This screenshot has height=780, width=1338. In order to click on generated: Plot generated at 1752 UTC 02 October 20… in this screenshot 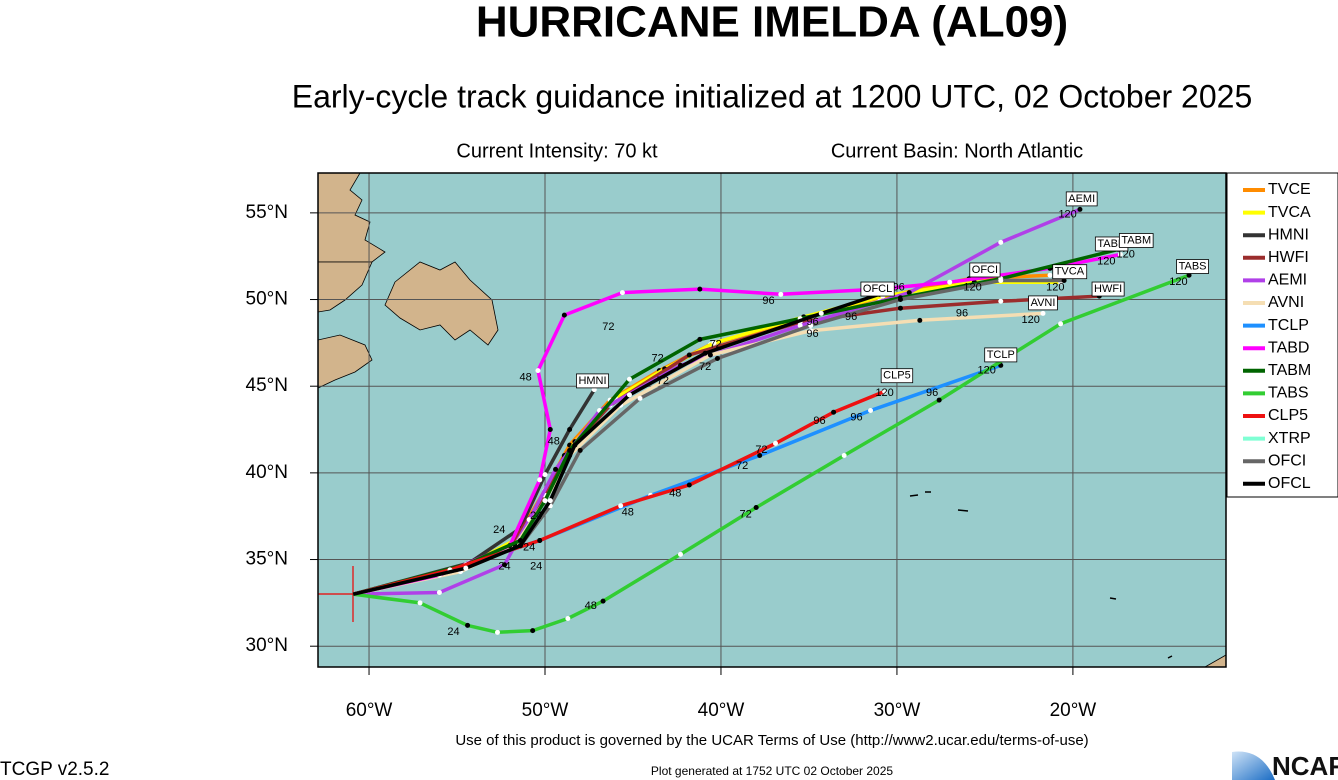, I will do `click(772, 771)`.